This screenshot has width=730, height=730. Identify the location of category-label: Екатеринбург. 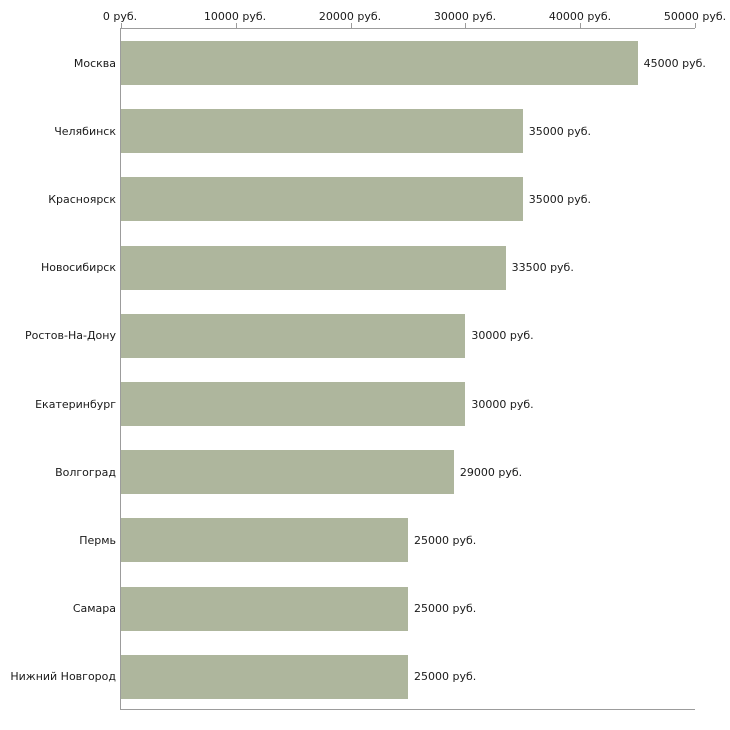
(75, 404).